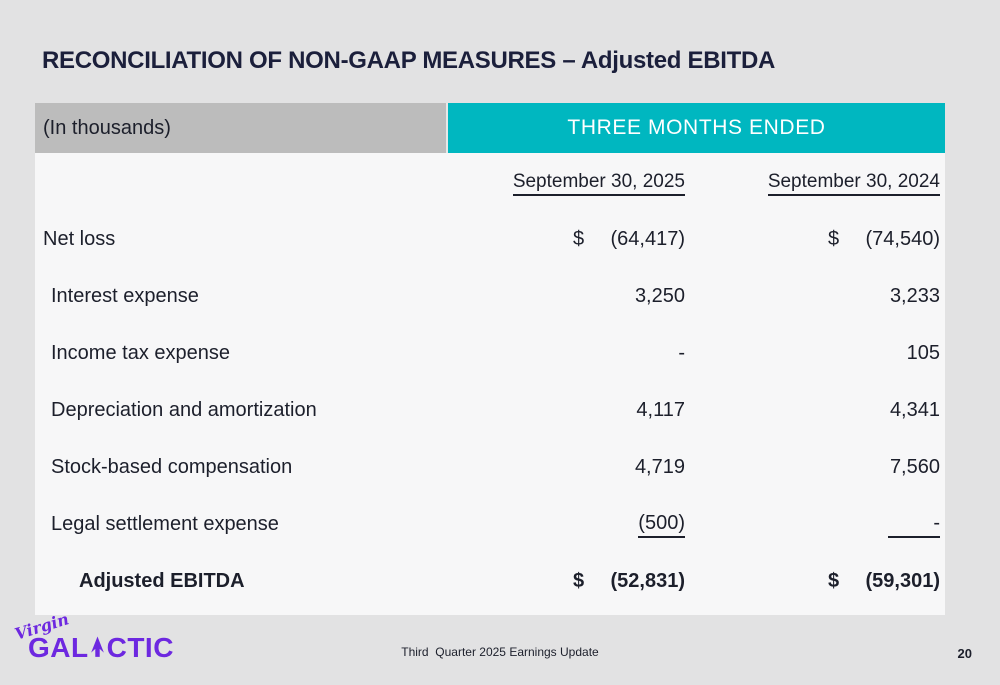  What do you see at coordinates (447, 128) in the screenshot?
I see `header-divider` at bounding box center [447, 128].